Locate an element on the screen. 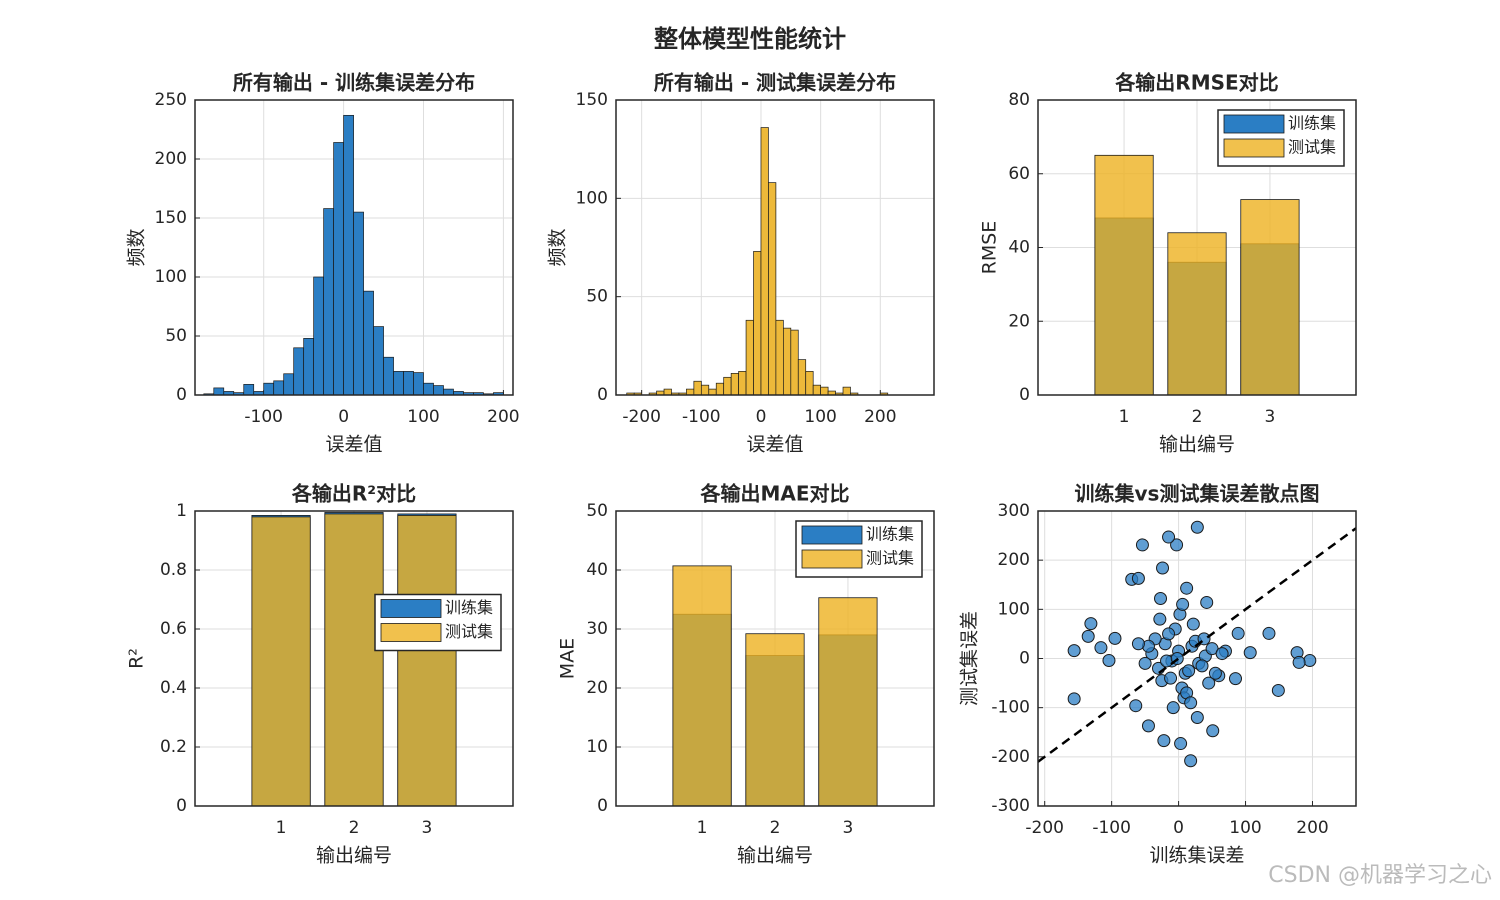 The image size is (1500, 900). y-tick-label: -100 is located at coordinates (1010, 708).